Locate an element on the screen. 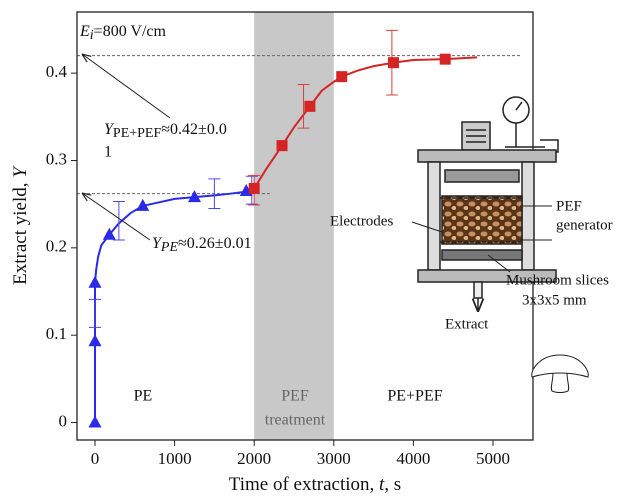  x-tick-label: 0 is located at coordinates (95, 458).